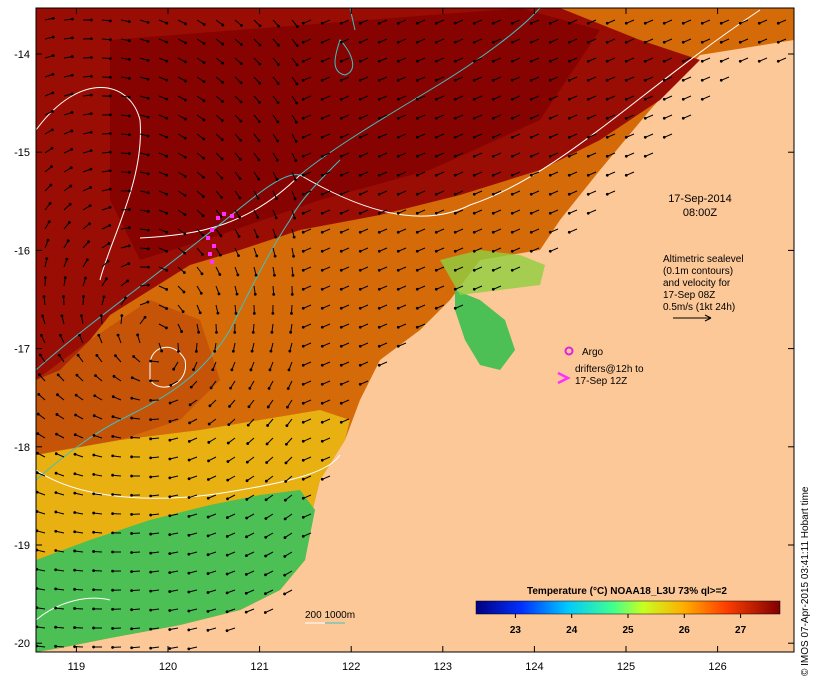 Image resolution: width=820 pixels, height=680 pixels. I want to click on lat-tick-label: -17, so click(22, 350).